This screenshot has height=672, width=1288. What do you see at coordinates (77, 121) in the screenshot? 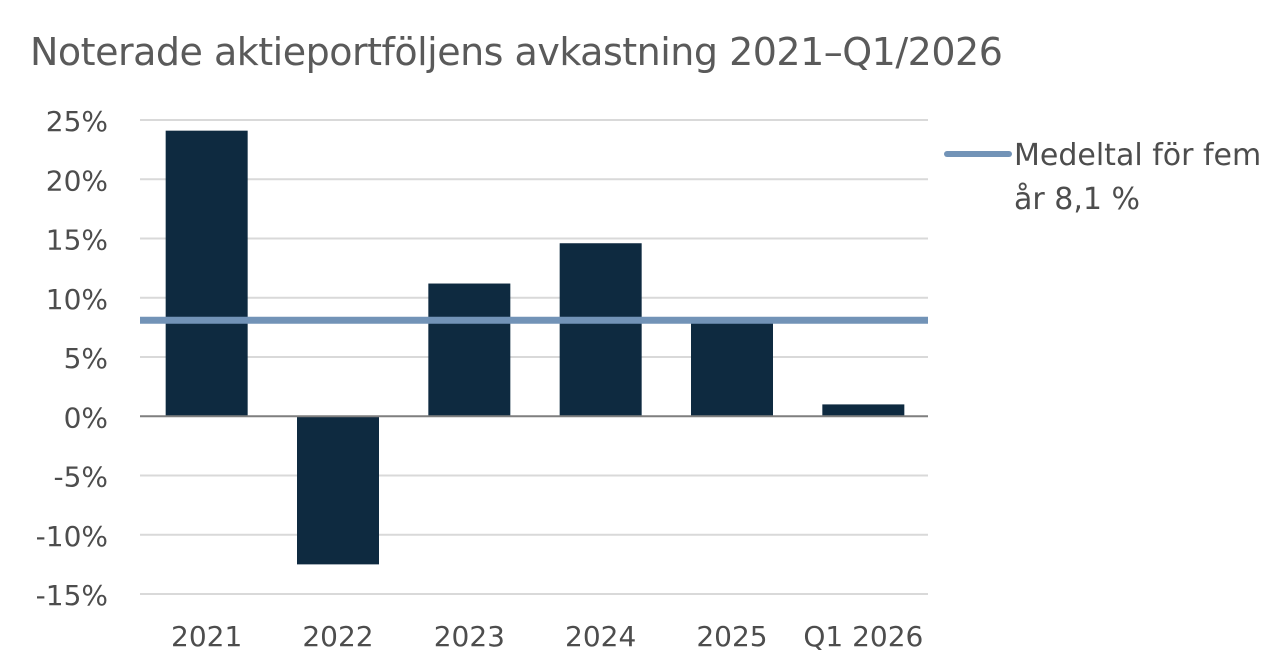
I see `y-tick-label: 25%` at bounding box center [77, 121].